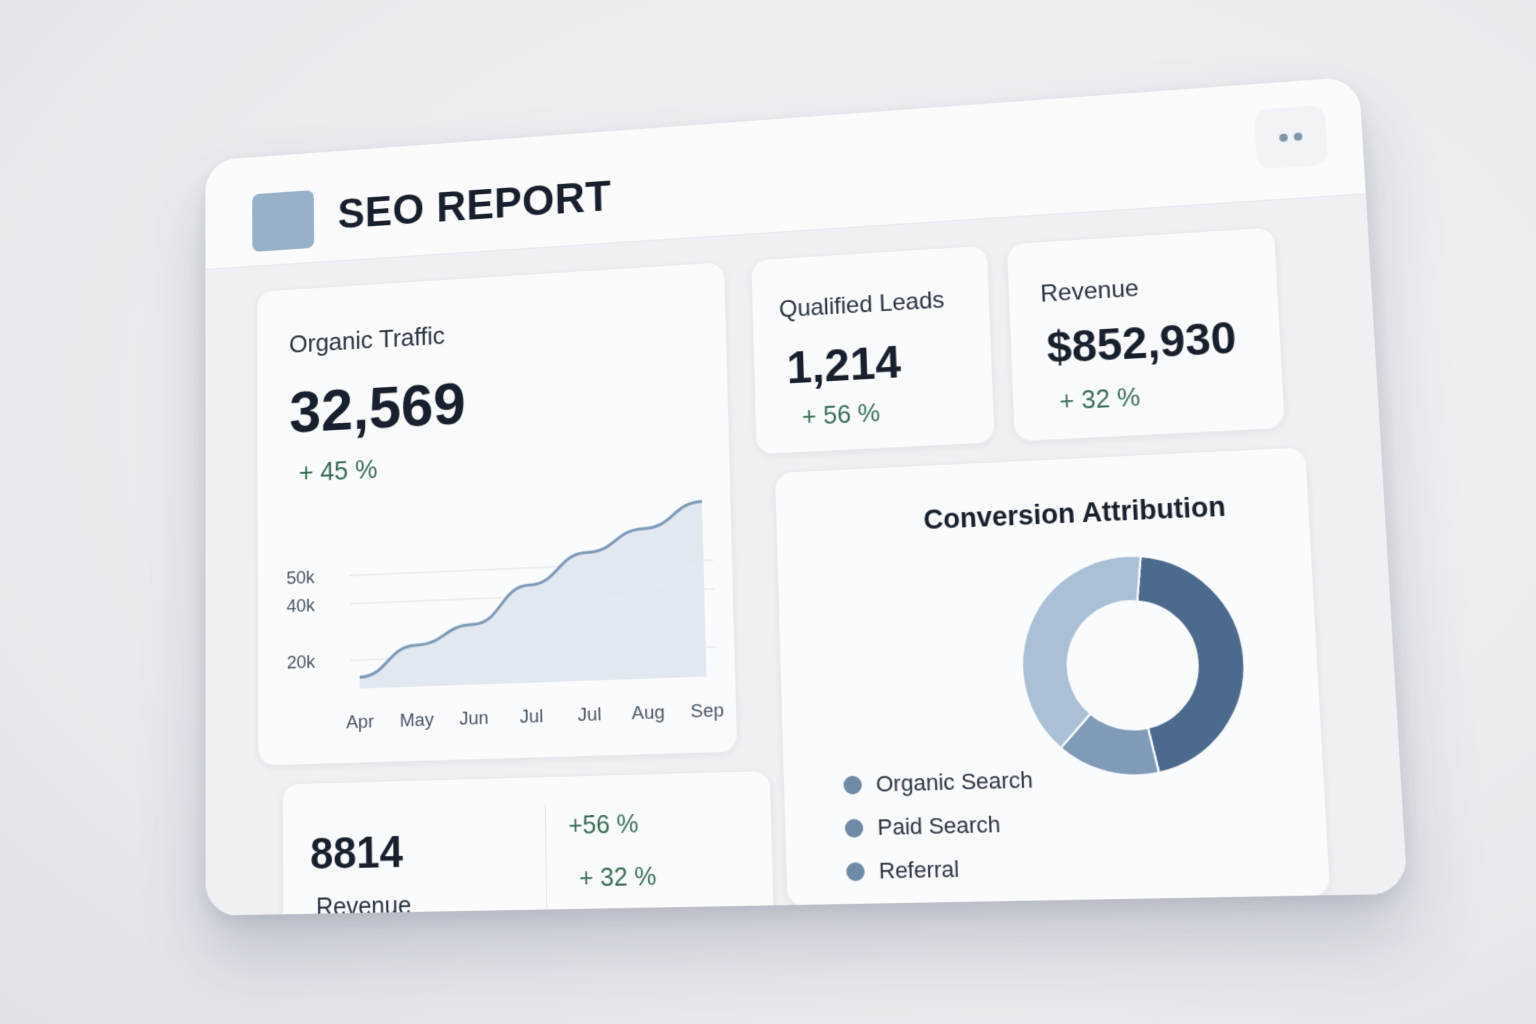 This screenshot has width=1536, height=1024. Describe the element at coordinates (356, 854) in the screenshot. I see `summary-value: 8814` at that location.